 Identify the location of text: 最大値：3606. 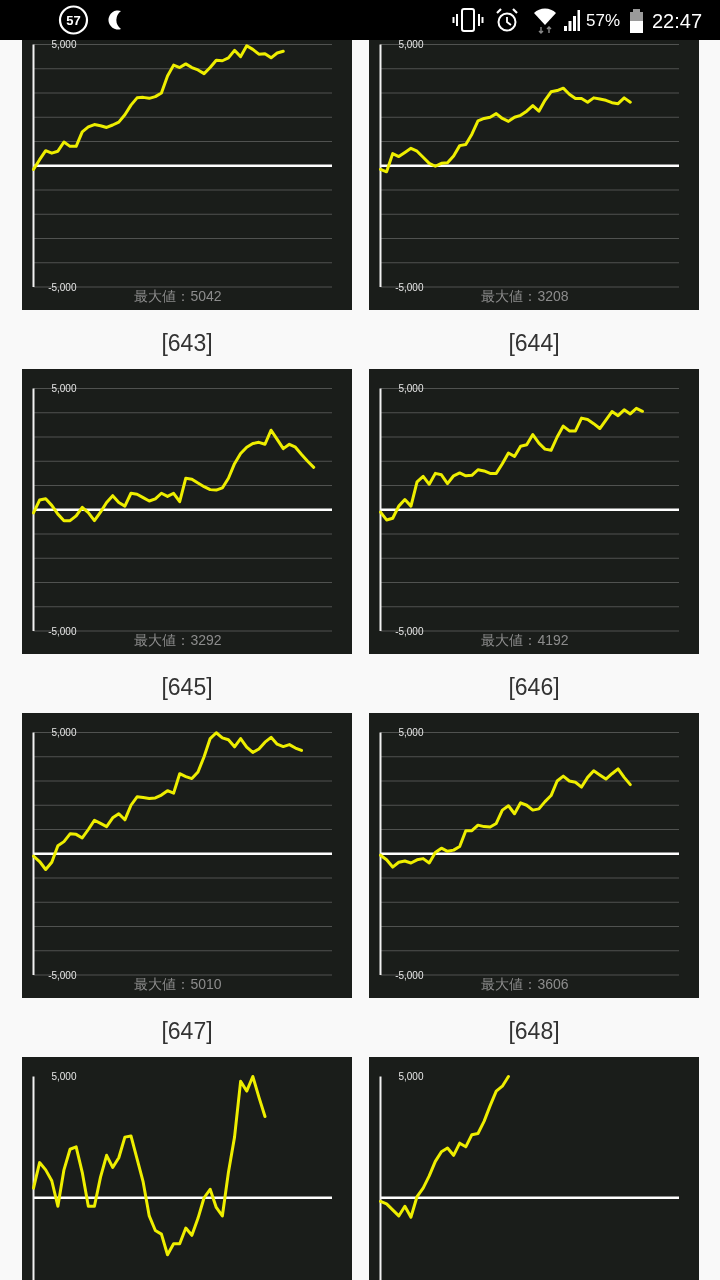
(525, 984).